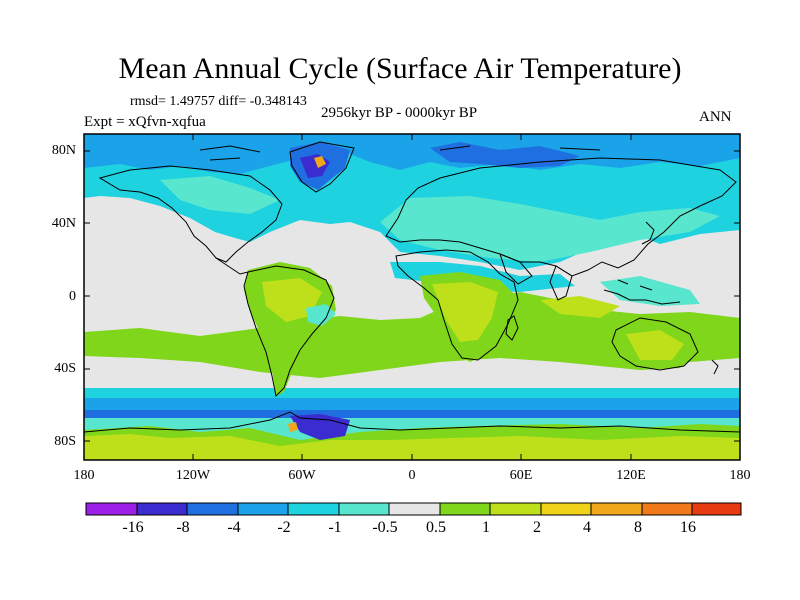 This screenshot has width=800, height=600. I want to click on season-label: ANN, so click(715, 117).